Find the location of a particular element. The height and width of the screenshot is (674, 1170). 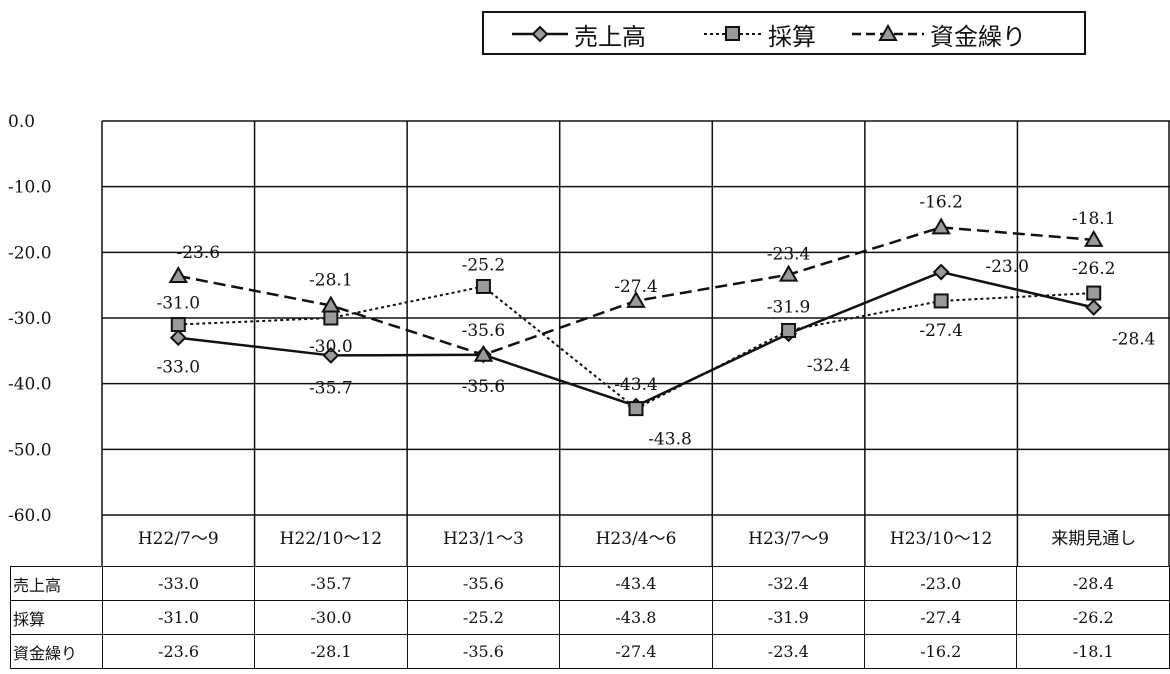

x-category-label: H22/10～12 is located at coordinates (331, 539).